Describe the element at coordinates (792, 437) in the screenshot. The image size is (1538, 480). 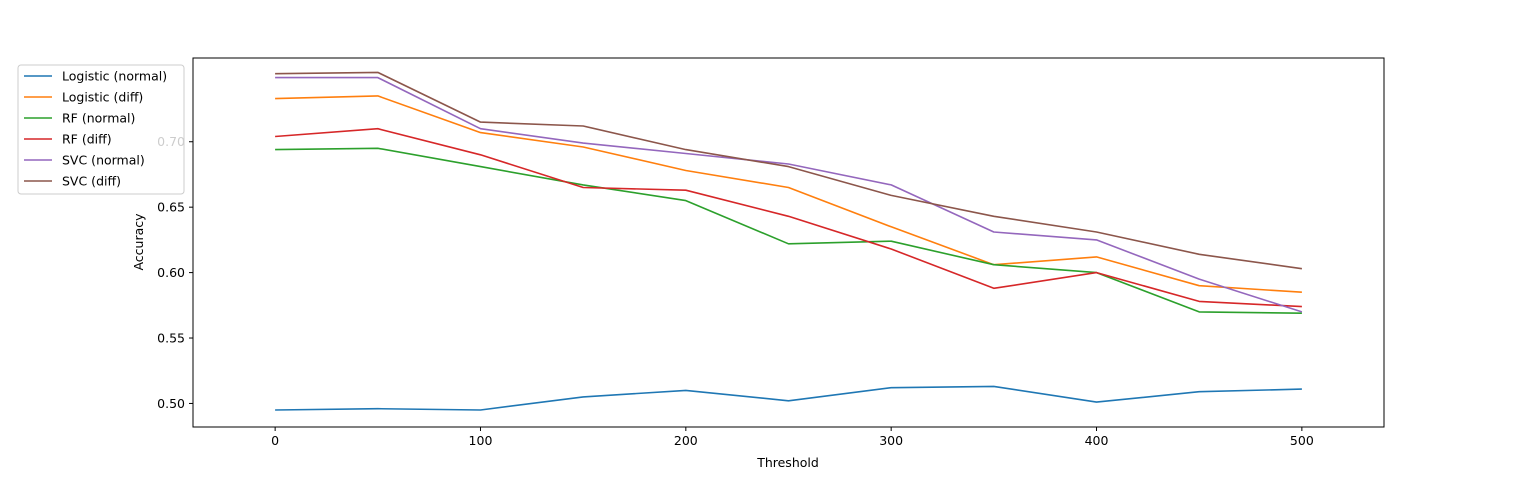
I see `x-axis: 0 100 200 300 400 500` at that location.